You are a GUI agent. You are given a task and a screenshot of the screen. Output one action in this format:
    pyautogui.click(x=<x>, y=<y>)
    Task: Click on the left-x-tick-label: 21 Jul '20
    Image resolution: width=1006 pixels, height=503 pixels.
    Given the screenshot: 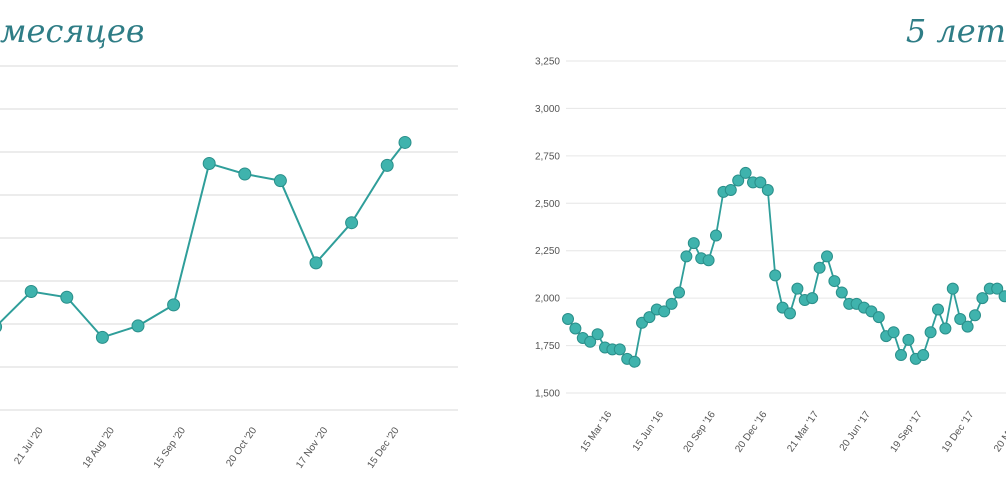 What is the action you would take?
    pyautogui.click(x=29, y=445)
    